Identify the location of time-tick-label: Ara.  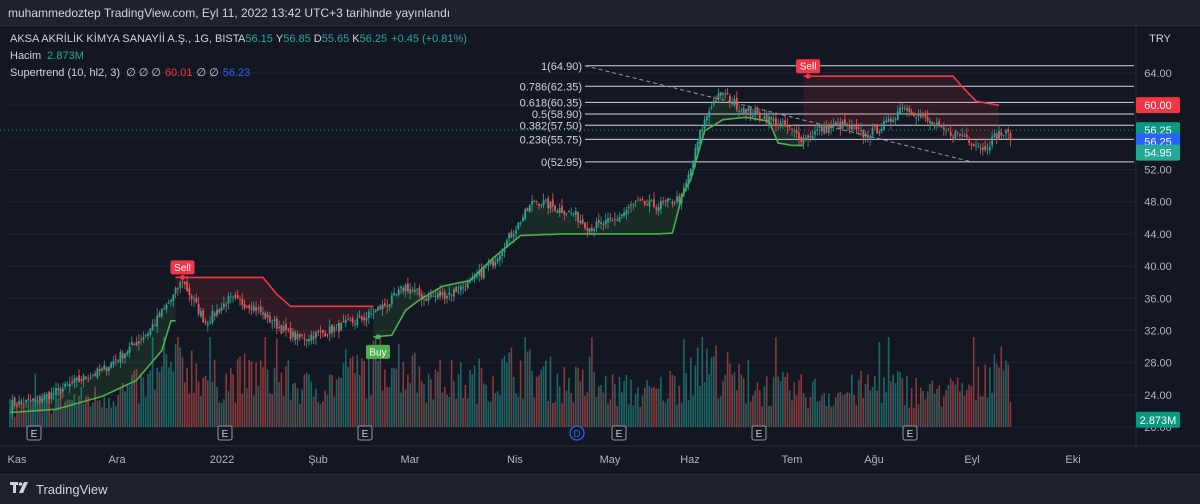
(117, 460).